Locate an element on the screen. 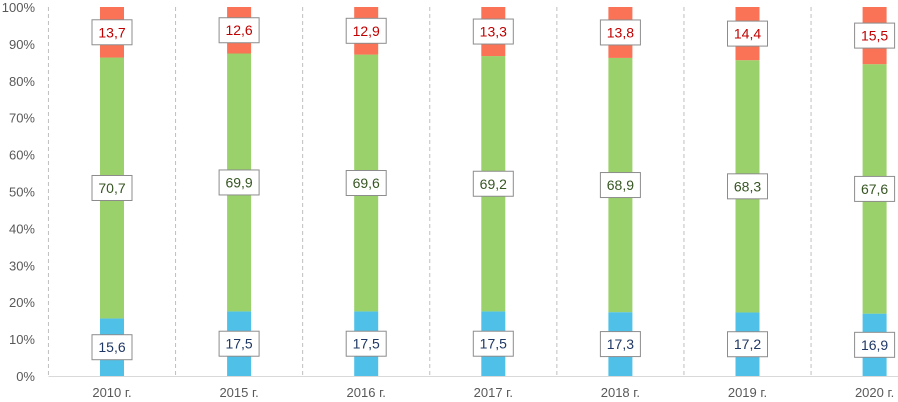  y-tick-label: 90% is located at coordinates (22, 44).